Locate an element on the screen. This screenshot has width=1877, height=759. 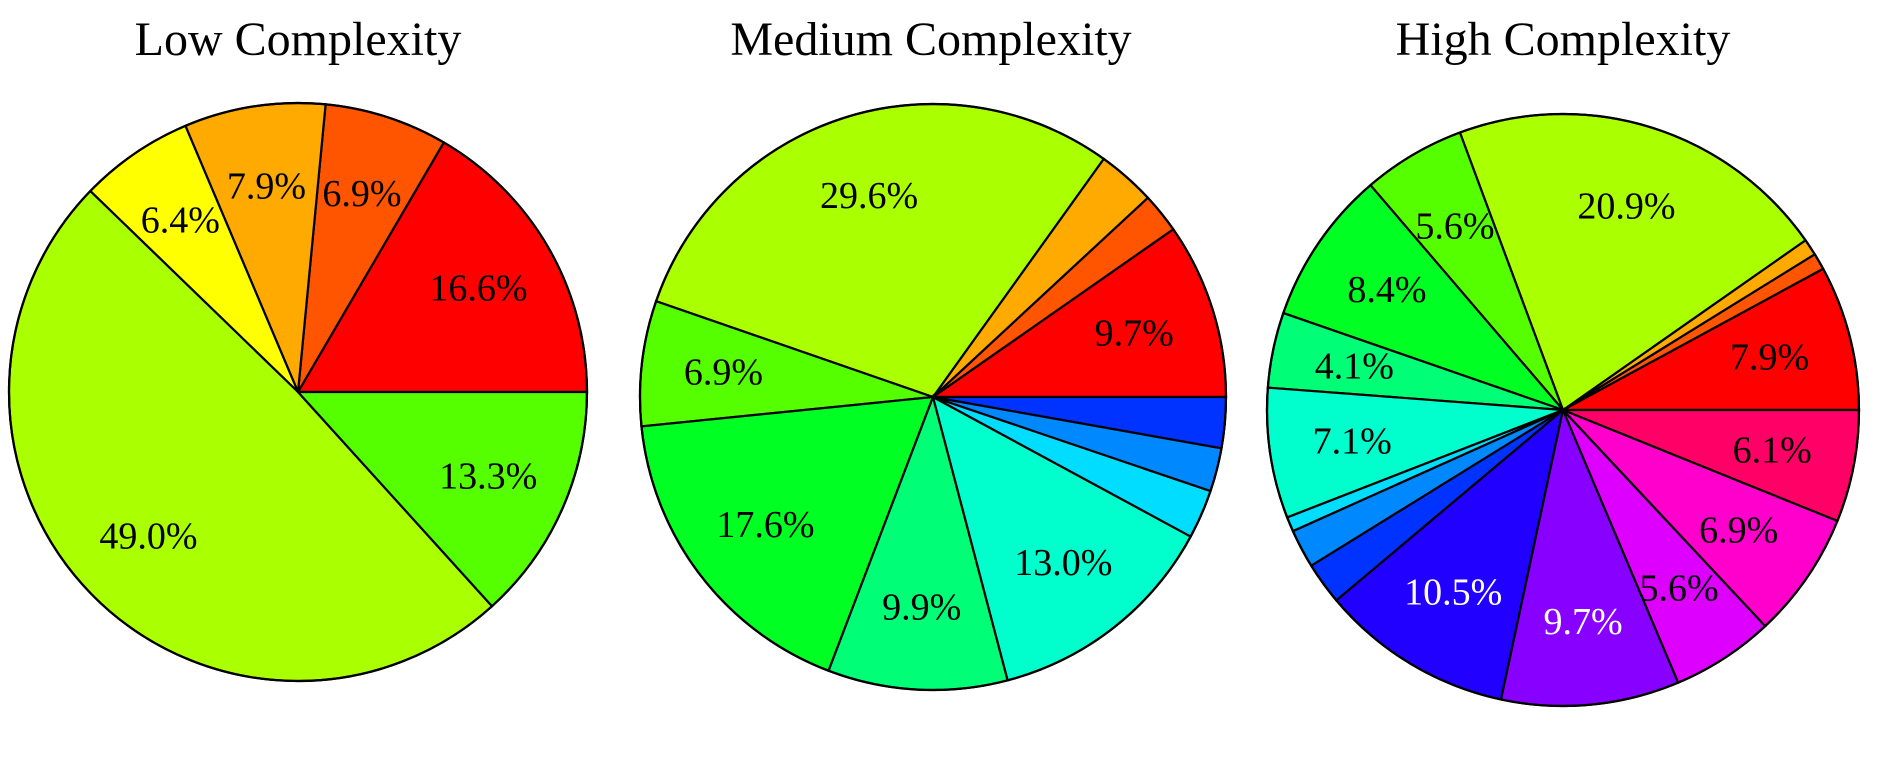
pie-high-slice-label-13: 5.6% is located at coordinates (1679, 589).